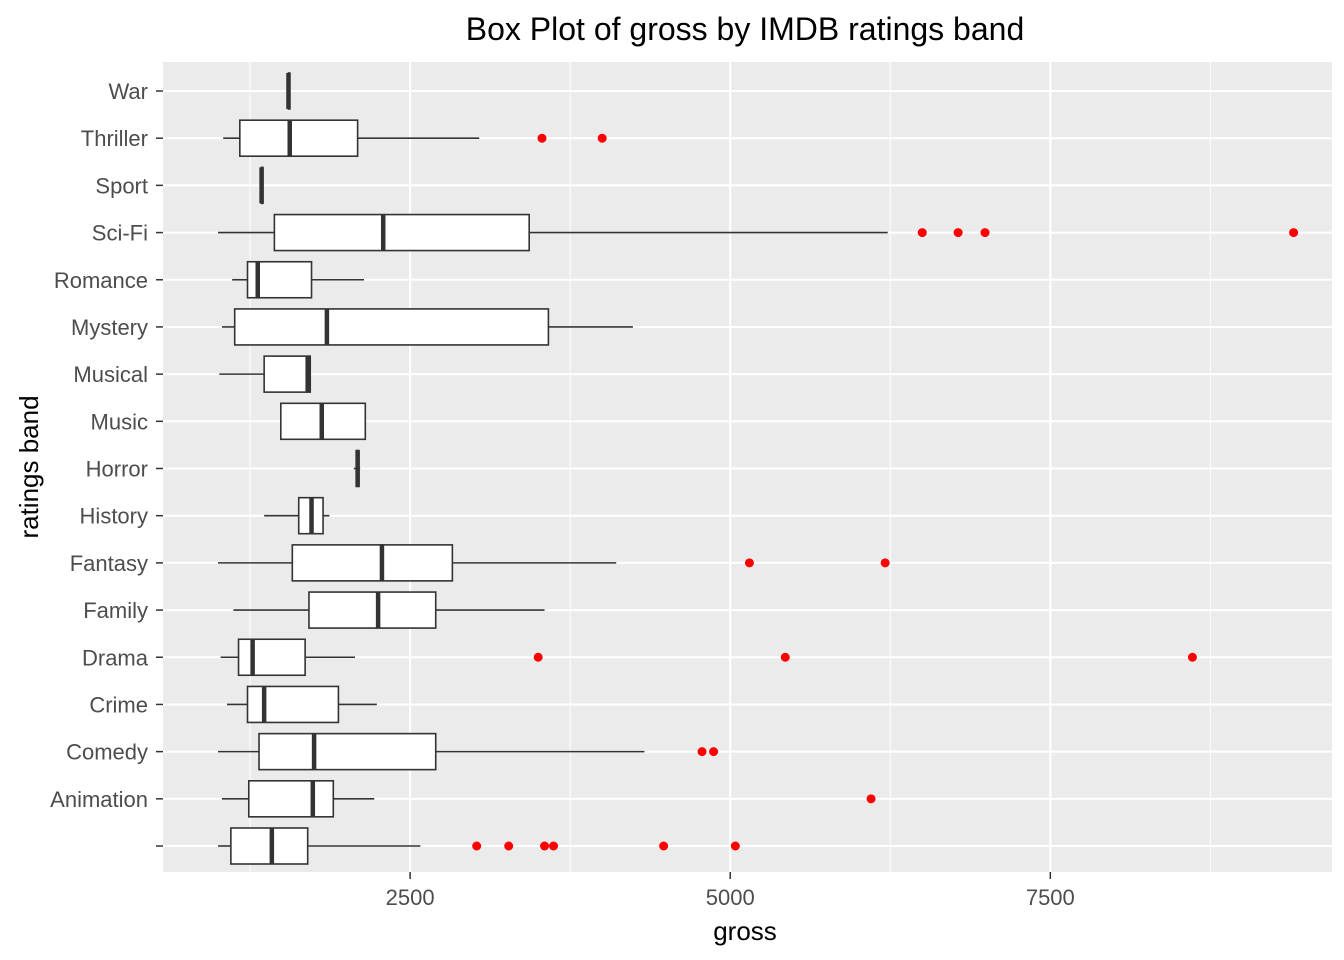 The height and width of the screenshot is (960, 1344). I want to click on y-tick-label: Drama, so click(115, 657).